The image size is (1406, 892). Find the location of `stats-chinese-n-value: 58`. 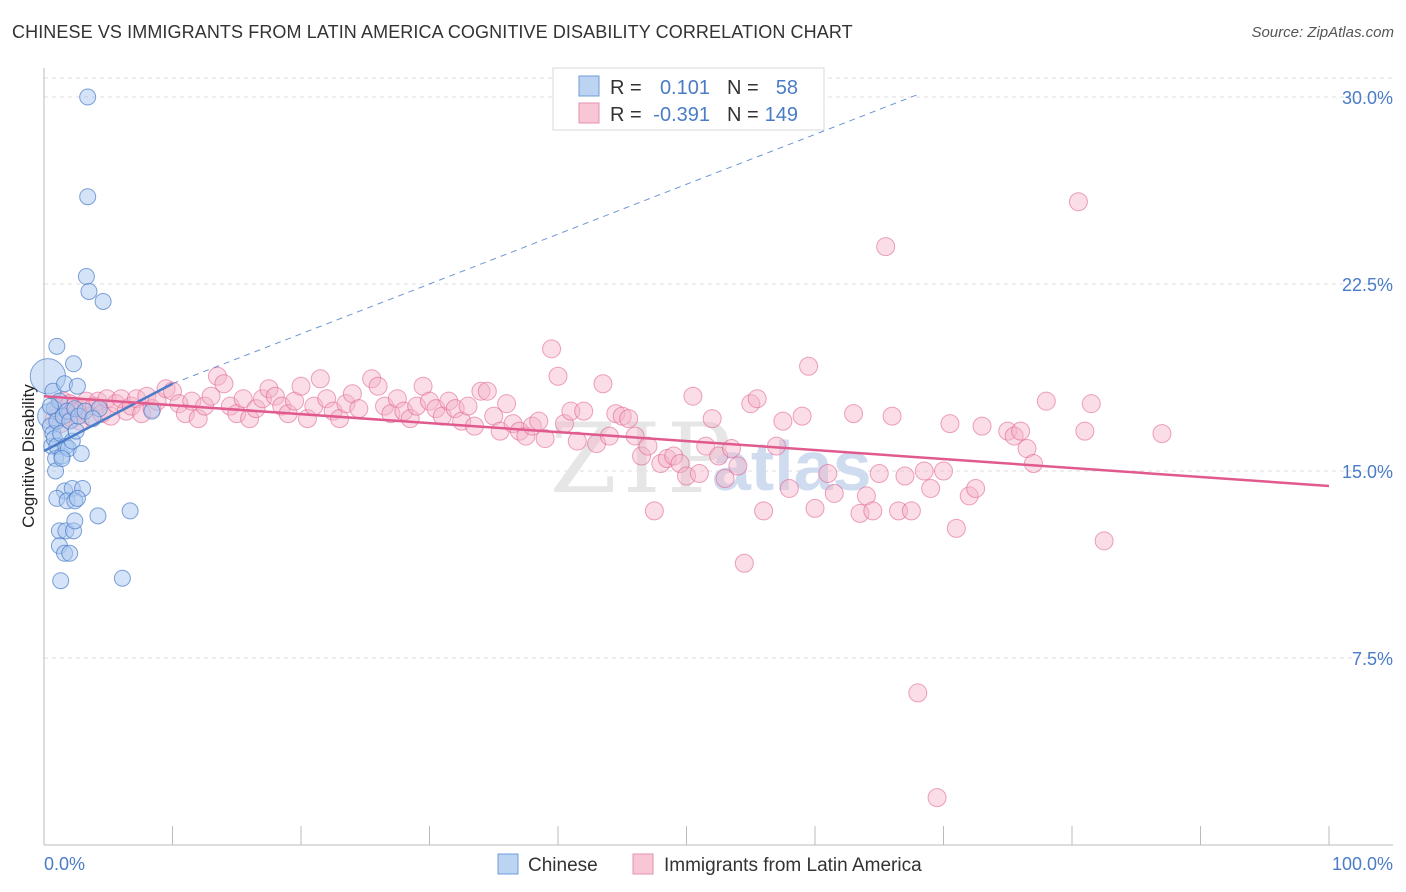

stats-chinese-n-value: 58 is located at coordinates (787, 88).